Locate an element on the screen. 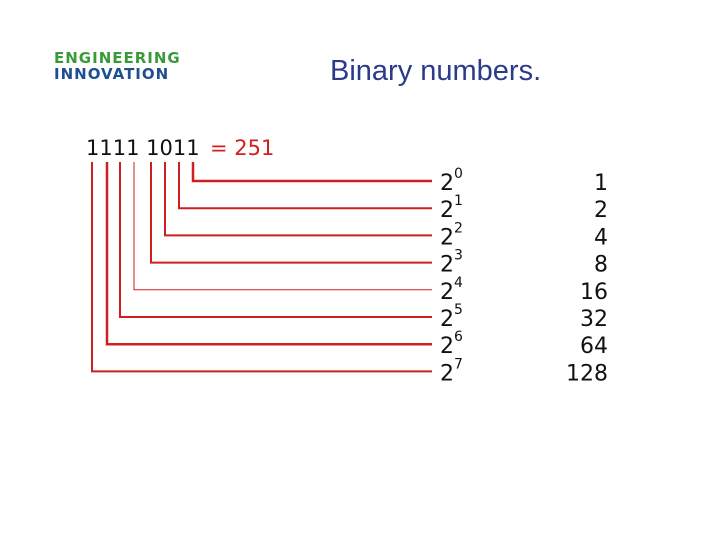  power-exponent: 6 is located at coordinates (458, 337).